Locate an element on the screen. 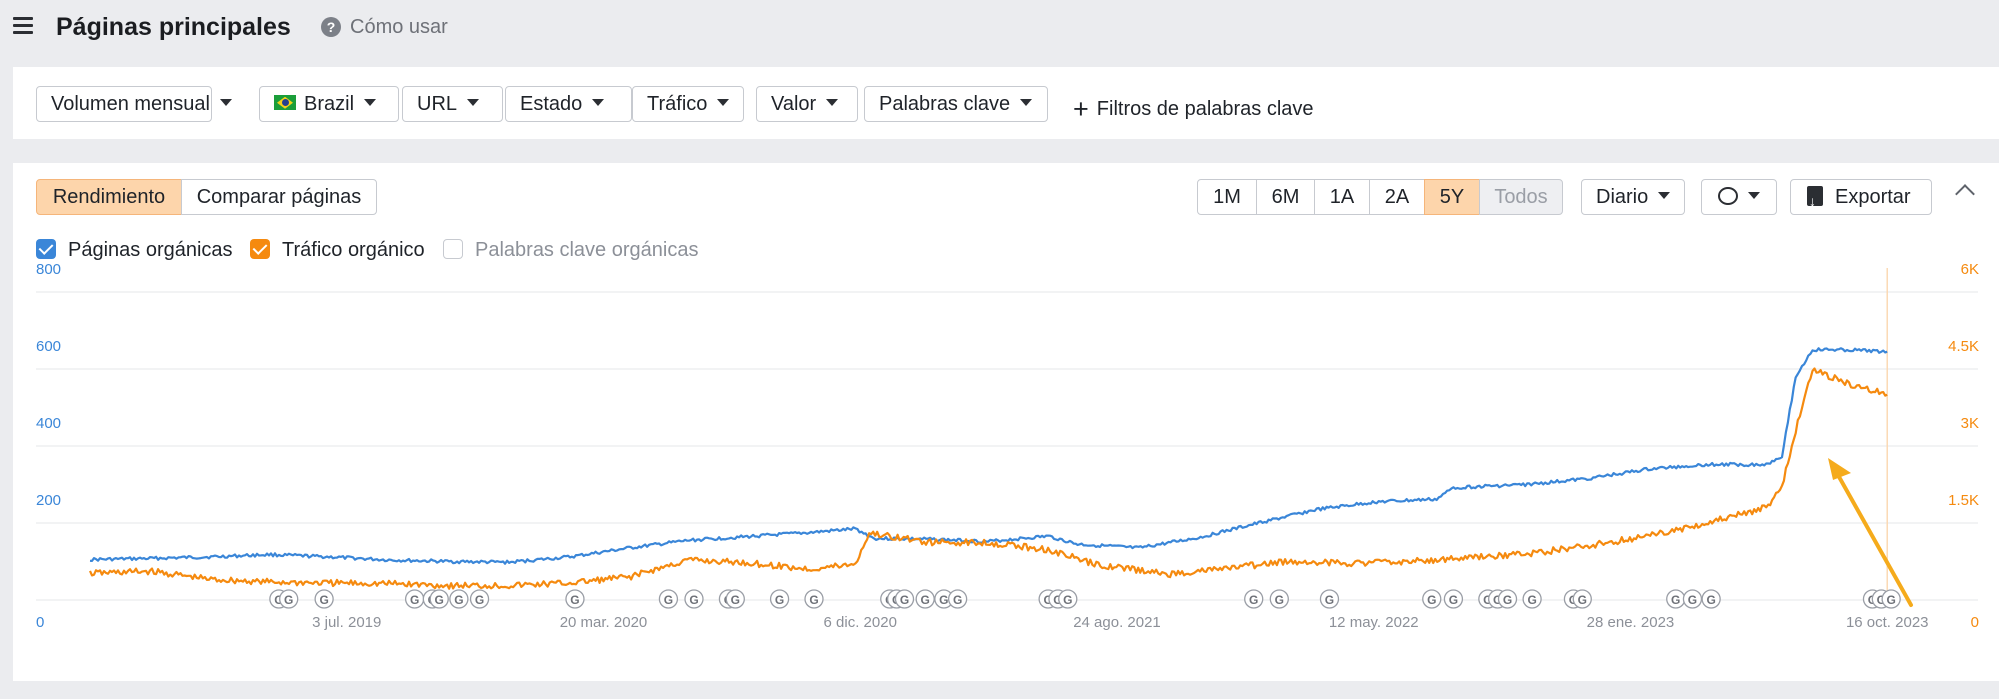 The image size is (1999, 699). y-left-tick-label: 400 is located at coordinates (48, 423).